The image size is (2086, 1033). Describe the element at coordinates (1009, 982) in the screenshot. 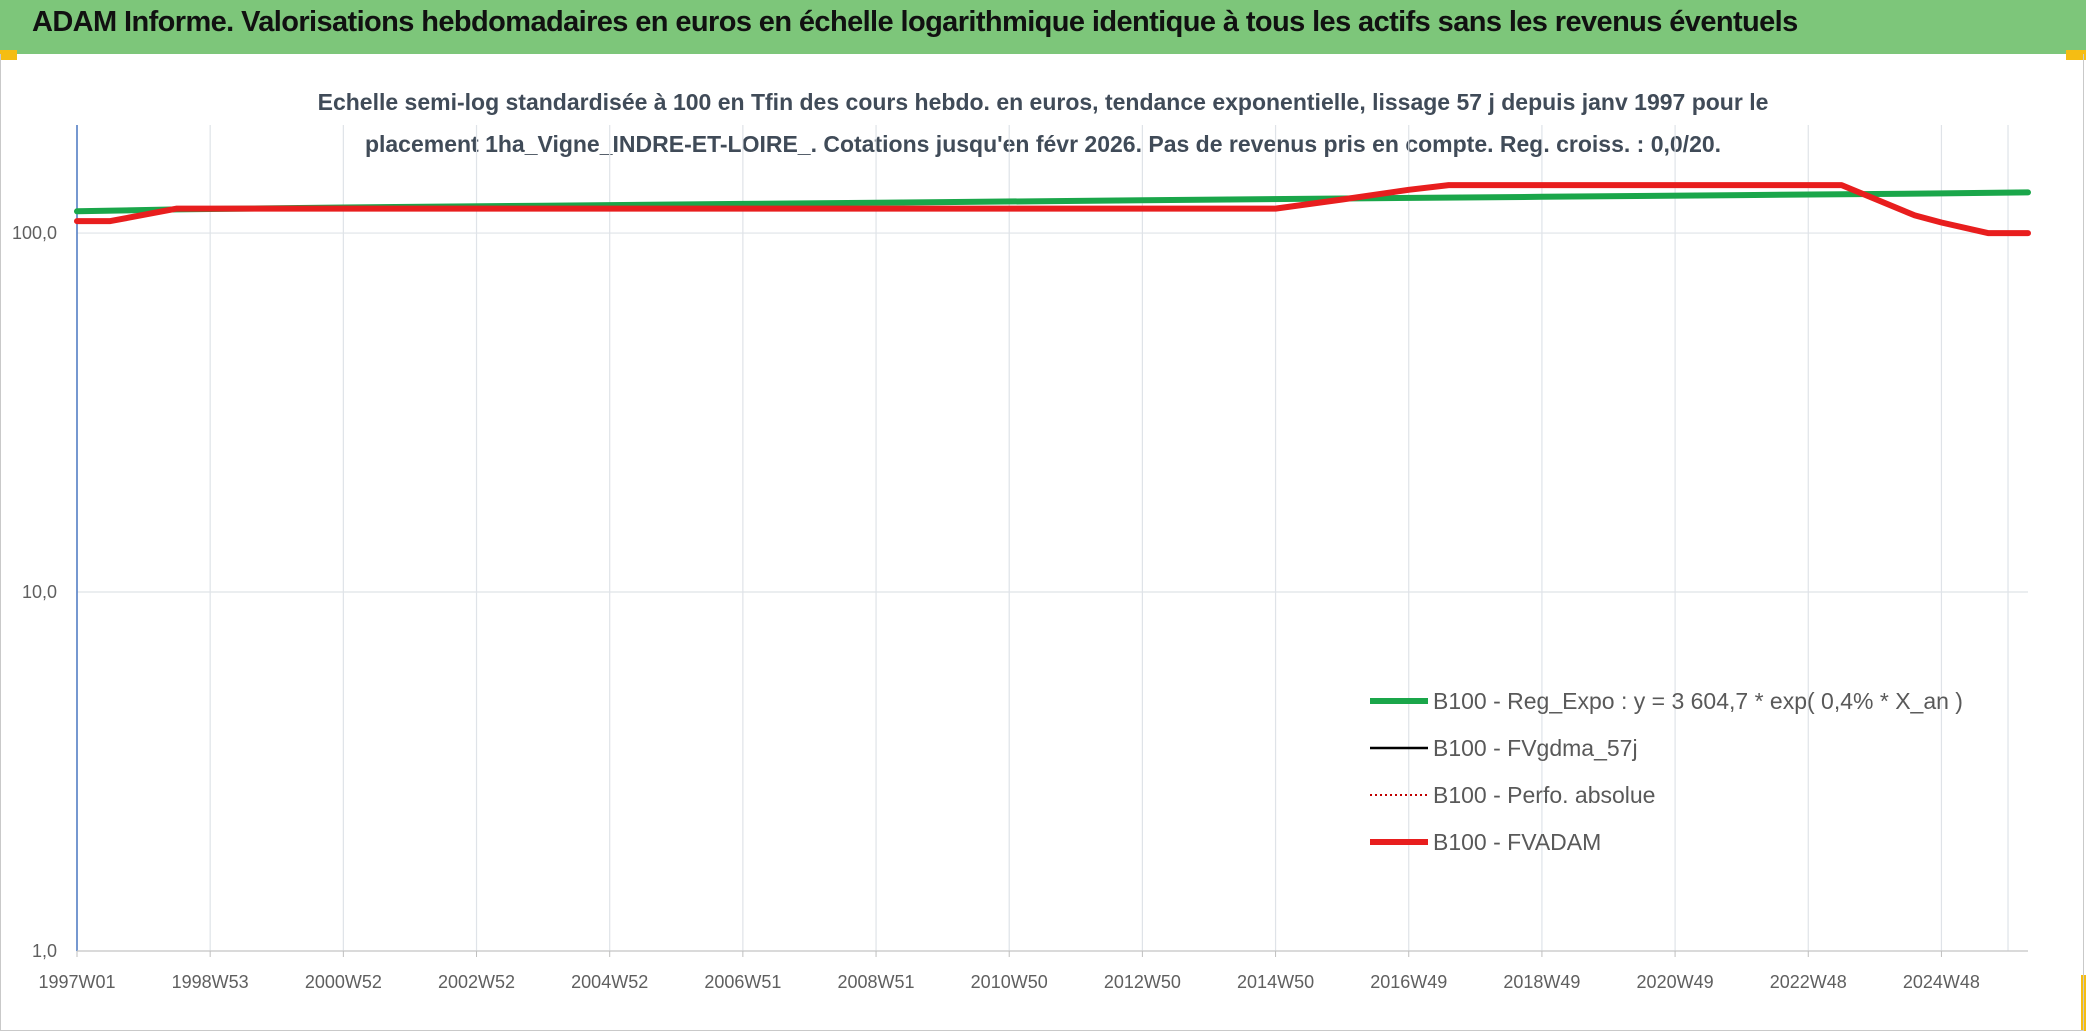

I see `x-tick-label: 2010W50` at that location.